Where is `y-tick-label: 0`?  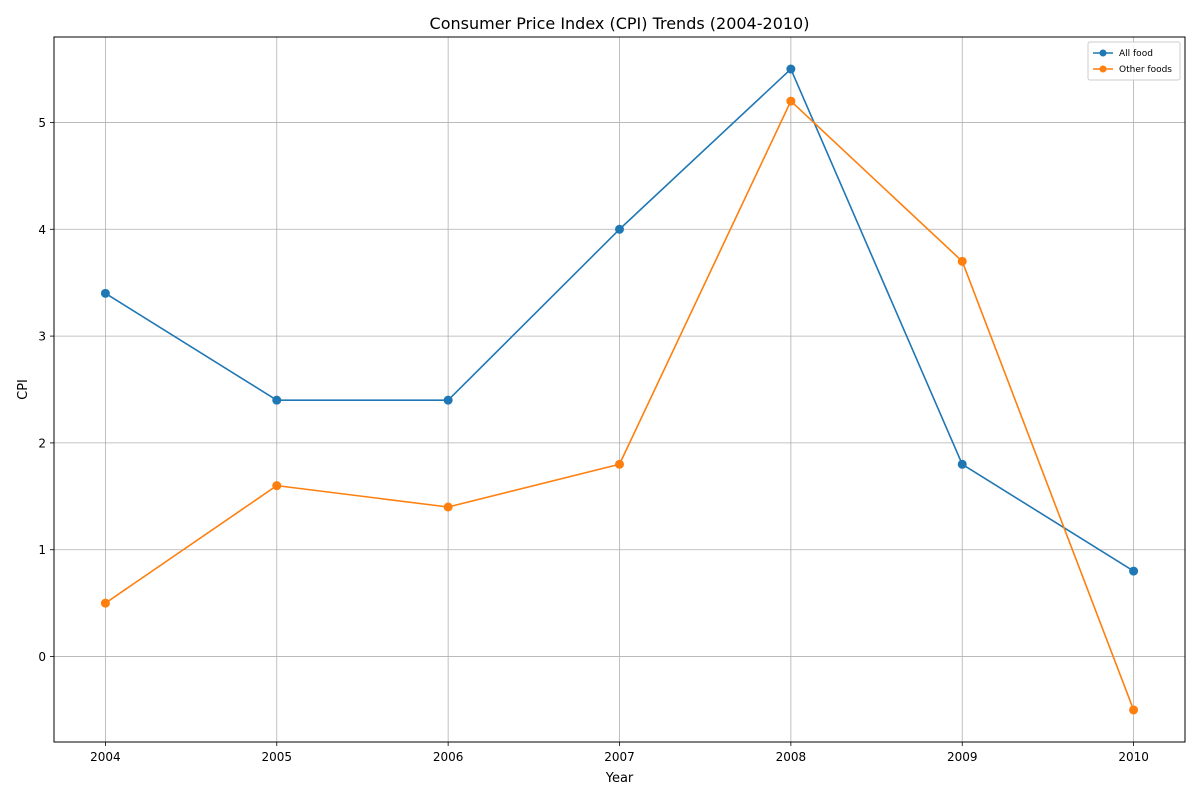 y-tick-label: 0 is located at coordinates (42, 657).